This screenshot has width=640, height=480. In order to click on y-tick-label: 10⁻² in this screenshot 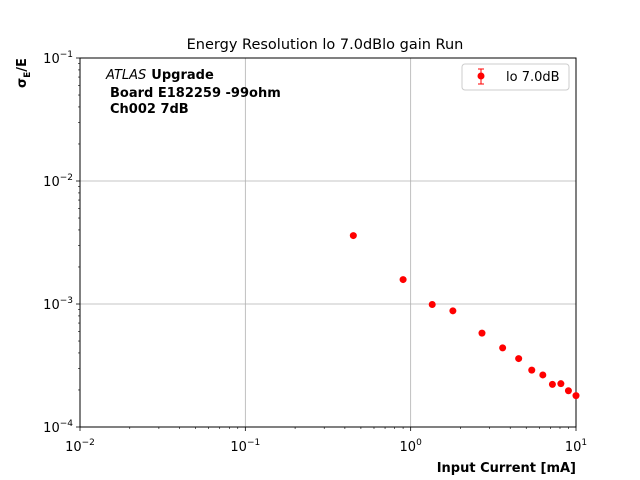, I will do `click(58, 181)`.